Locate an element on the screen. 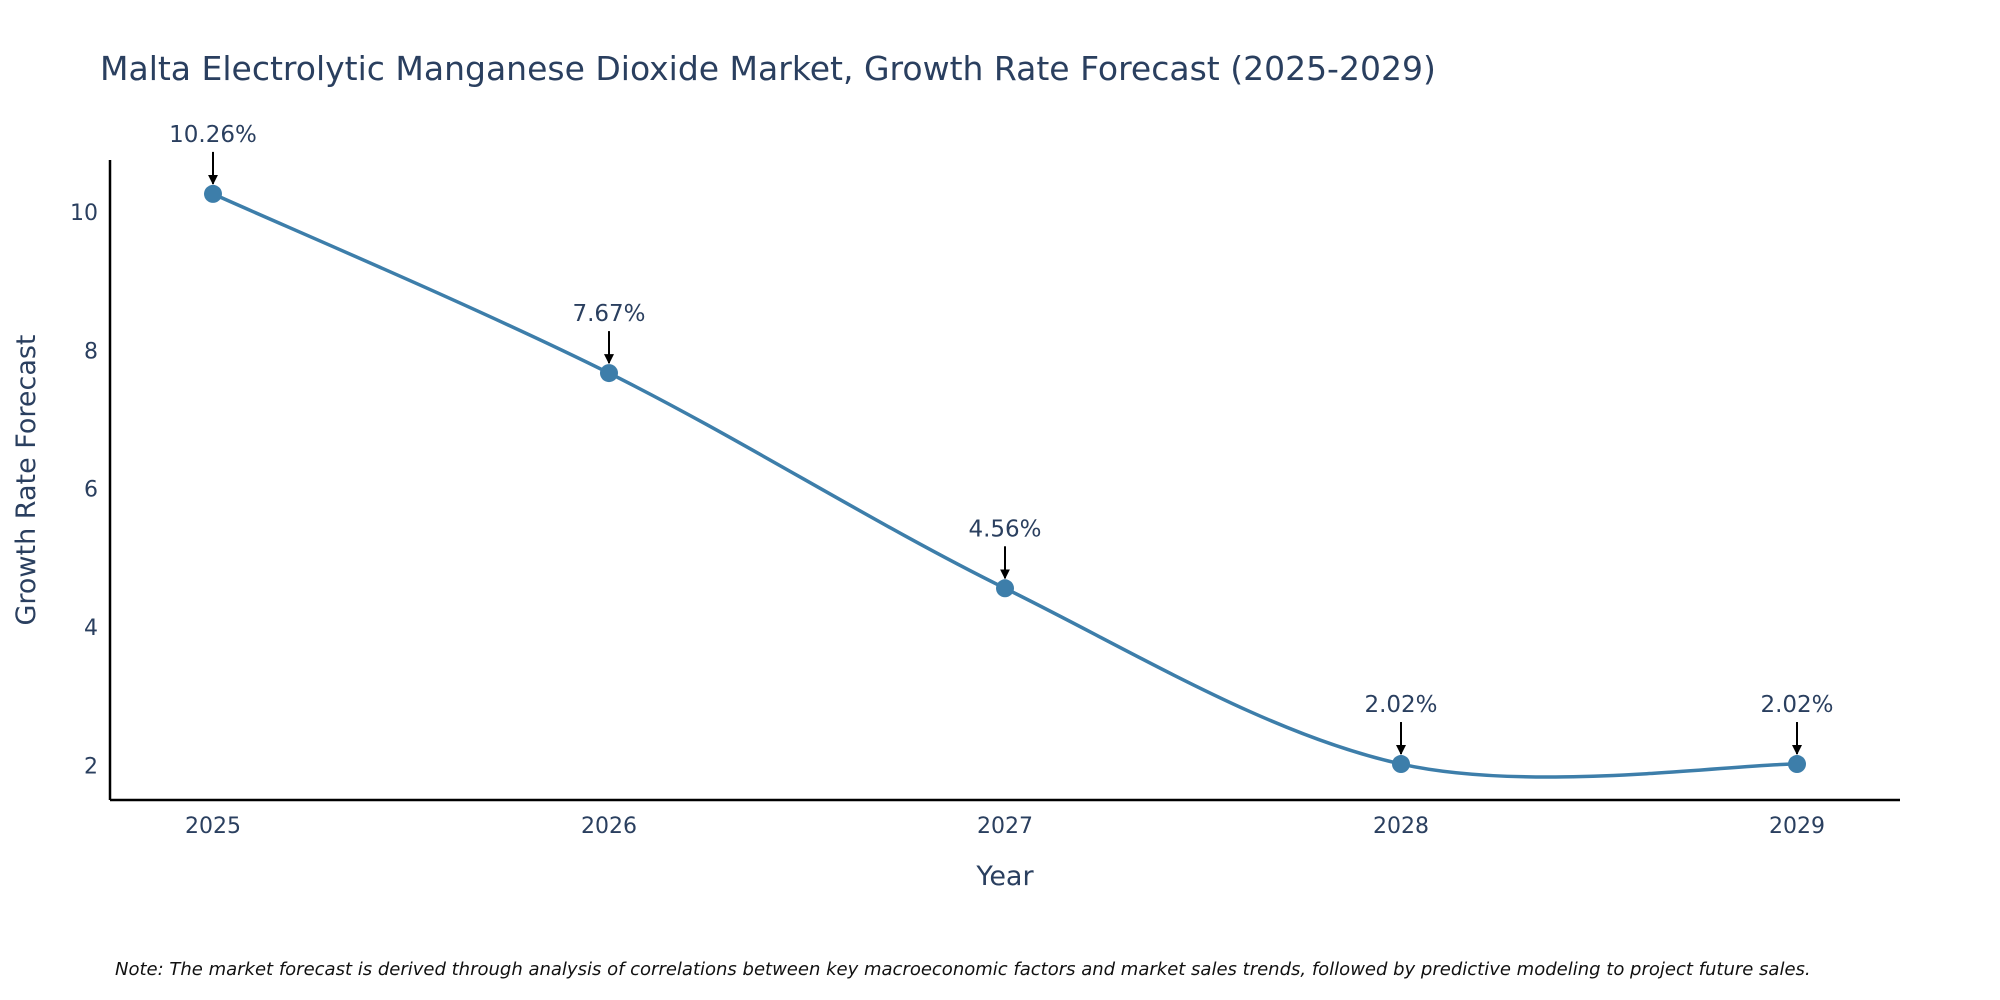 The image size is (2000, 1000). y-tick-label: 8 is located at coordinates (91, 351).